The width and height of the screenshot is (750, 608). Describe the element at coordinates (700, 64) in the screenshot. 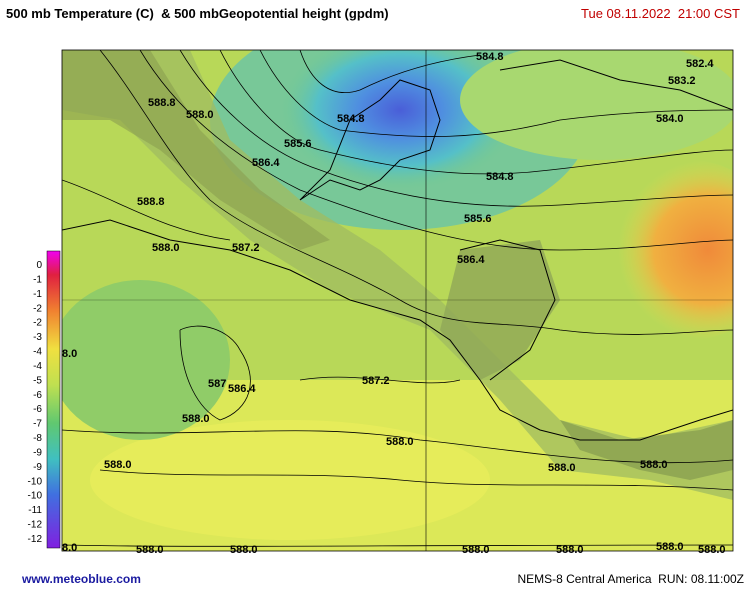

I see `contour-label: 582.4` at that location.